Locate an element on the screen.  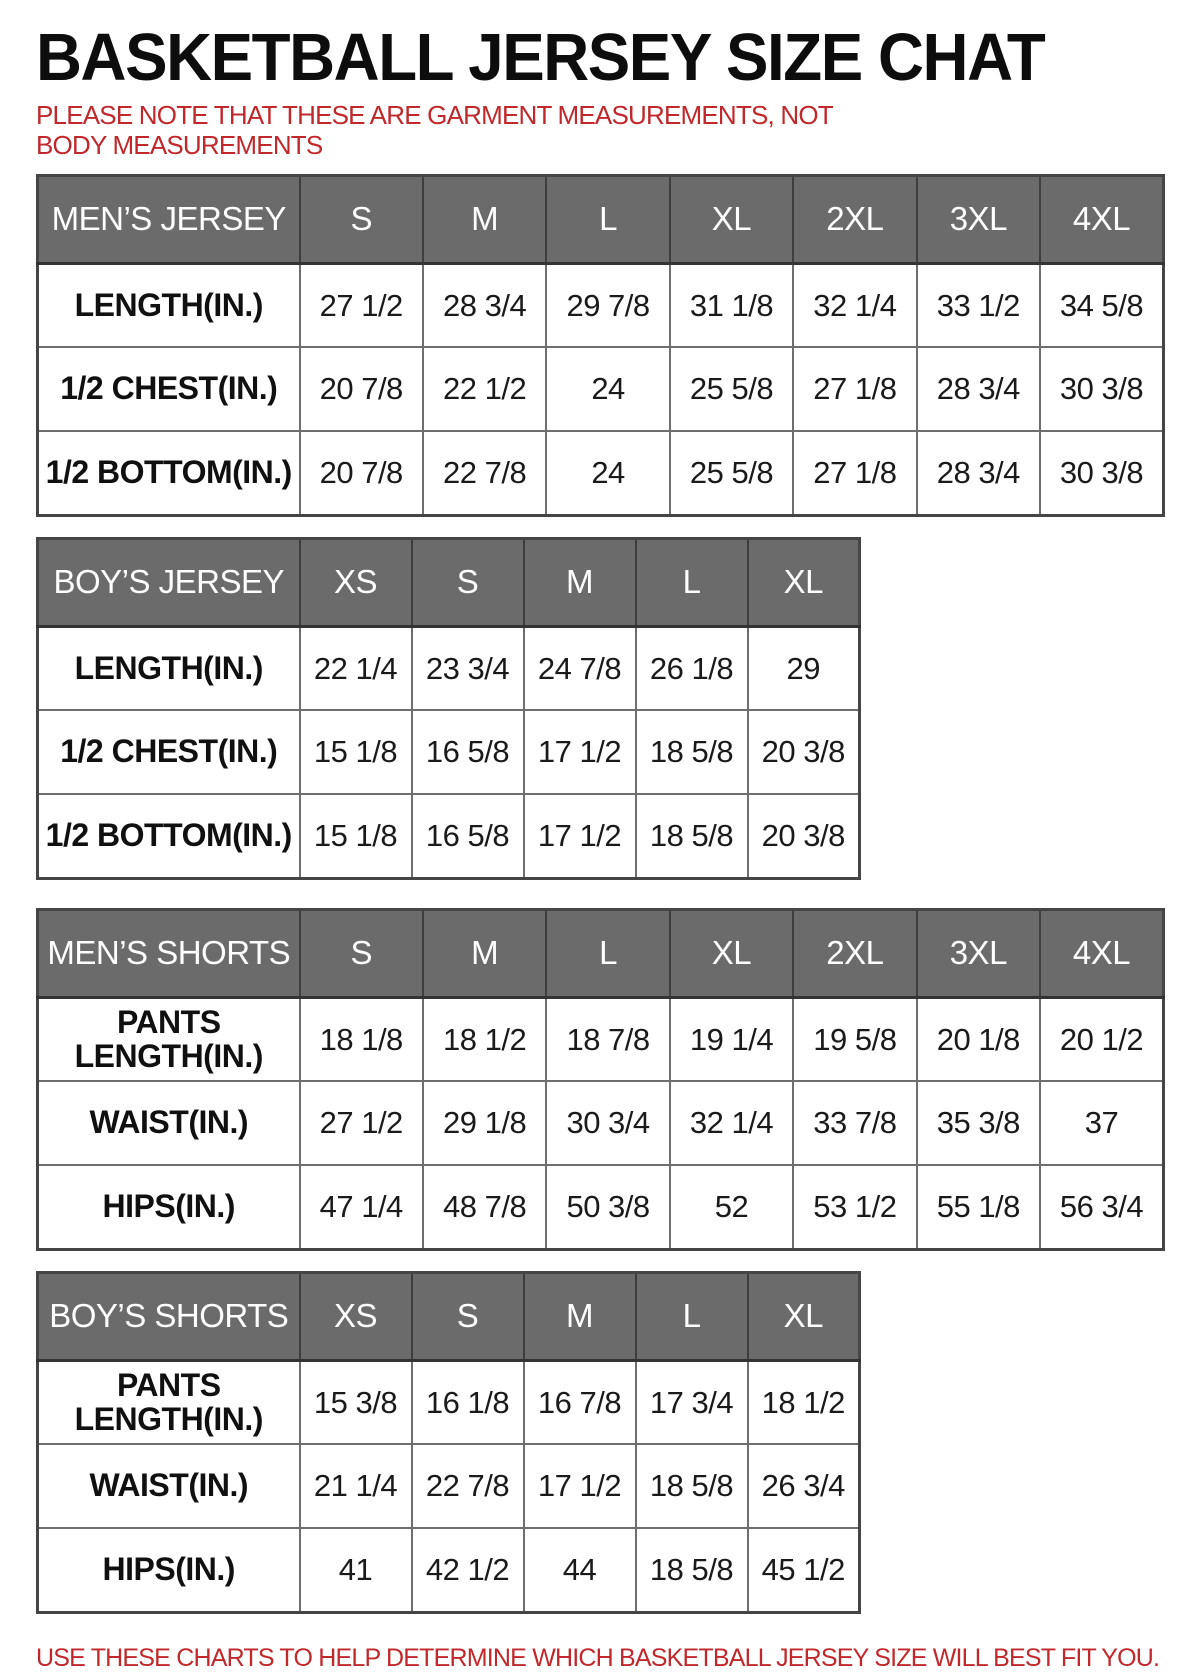
size-value-cell: 55 1/8 is located at coordinates (978, 1207).